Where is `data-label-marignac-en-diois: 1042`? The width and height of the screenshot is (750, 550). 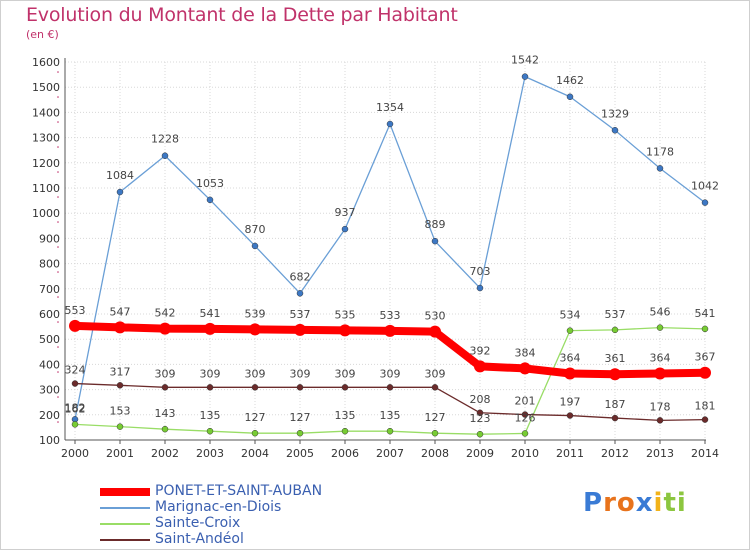 data-label-marignac-en-diois: 1042 is located at coordinates (705, 186).